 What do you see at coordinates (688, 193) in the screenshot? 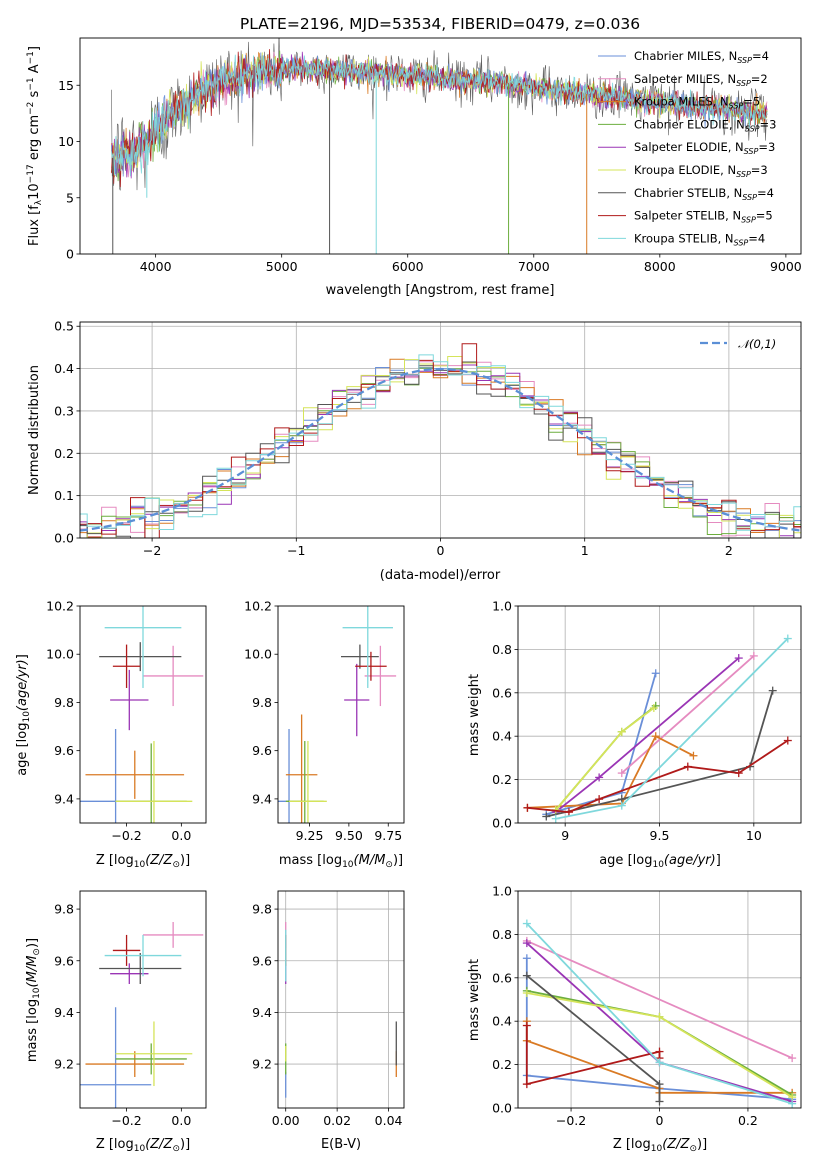
I see `legend-text: Chabrier STELIB, N` at bounding box center [688, 193].